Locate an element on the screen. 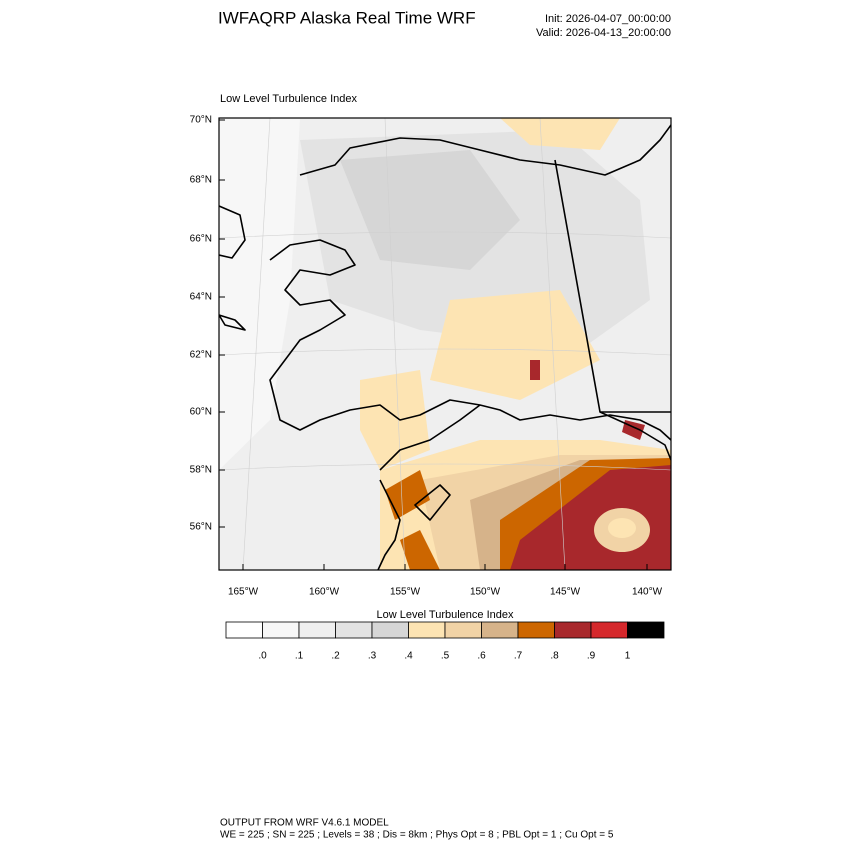  lat-label: 66°N is located at coordinates (201, 239).